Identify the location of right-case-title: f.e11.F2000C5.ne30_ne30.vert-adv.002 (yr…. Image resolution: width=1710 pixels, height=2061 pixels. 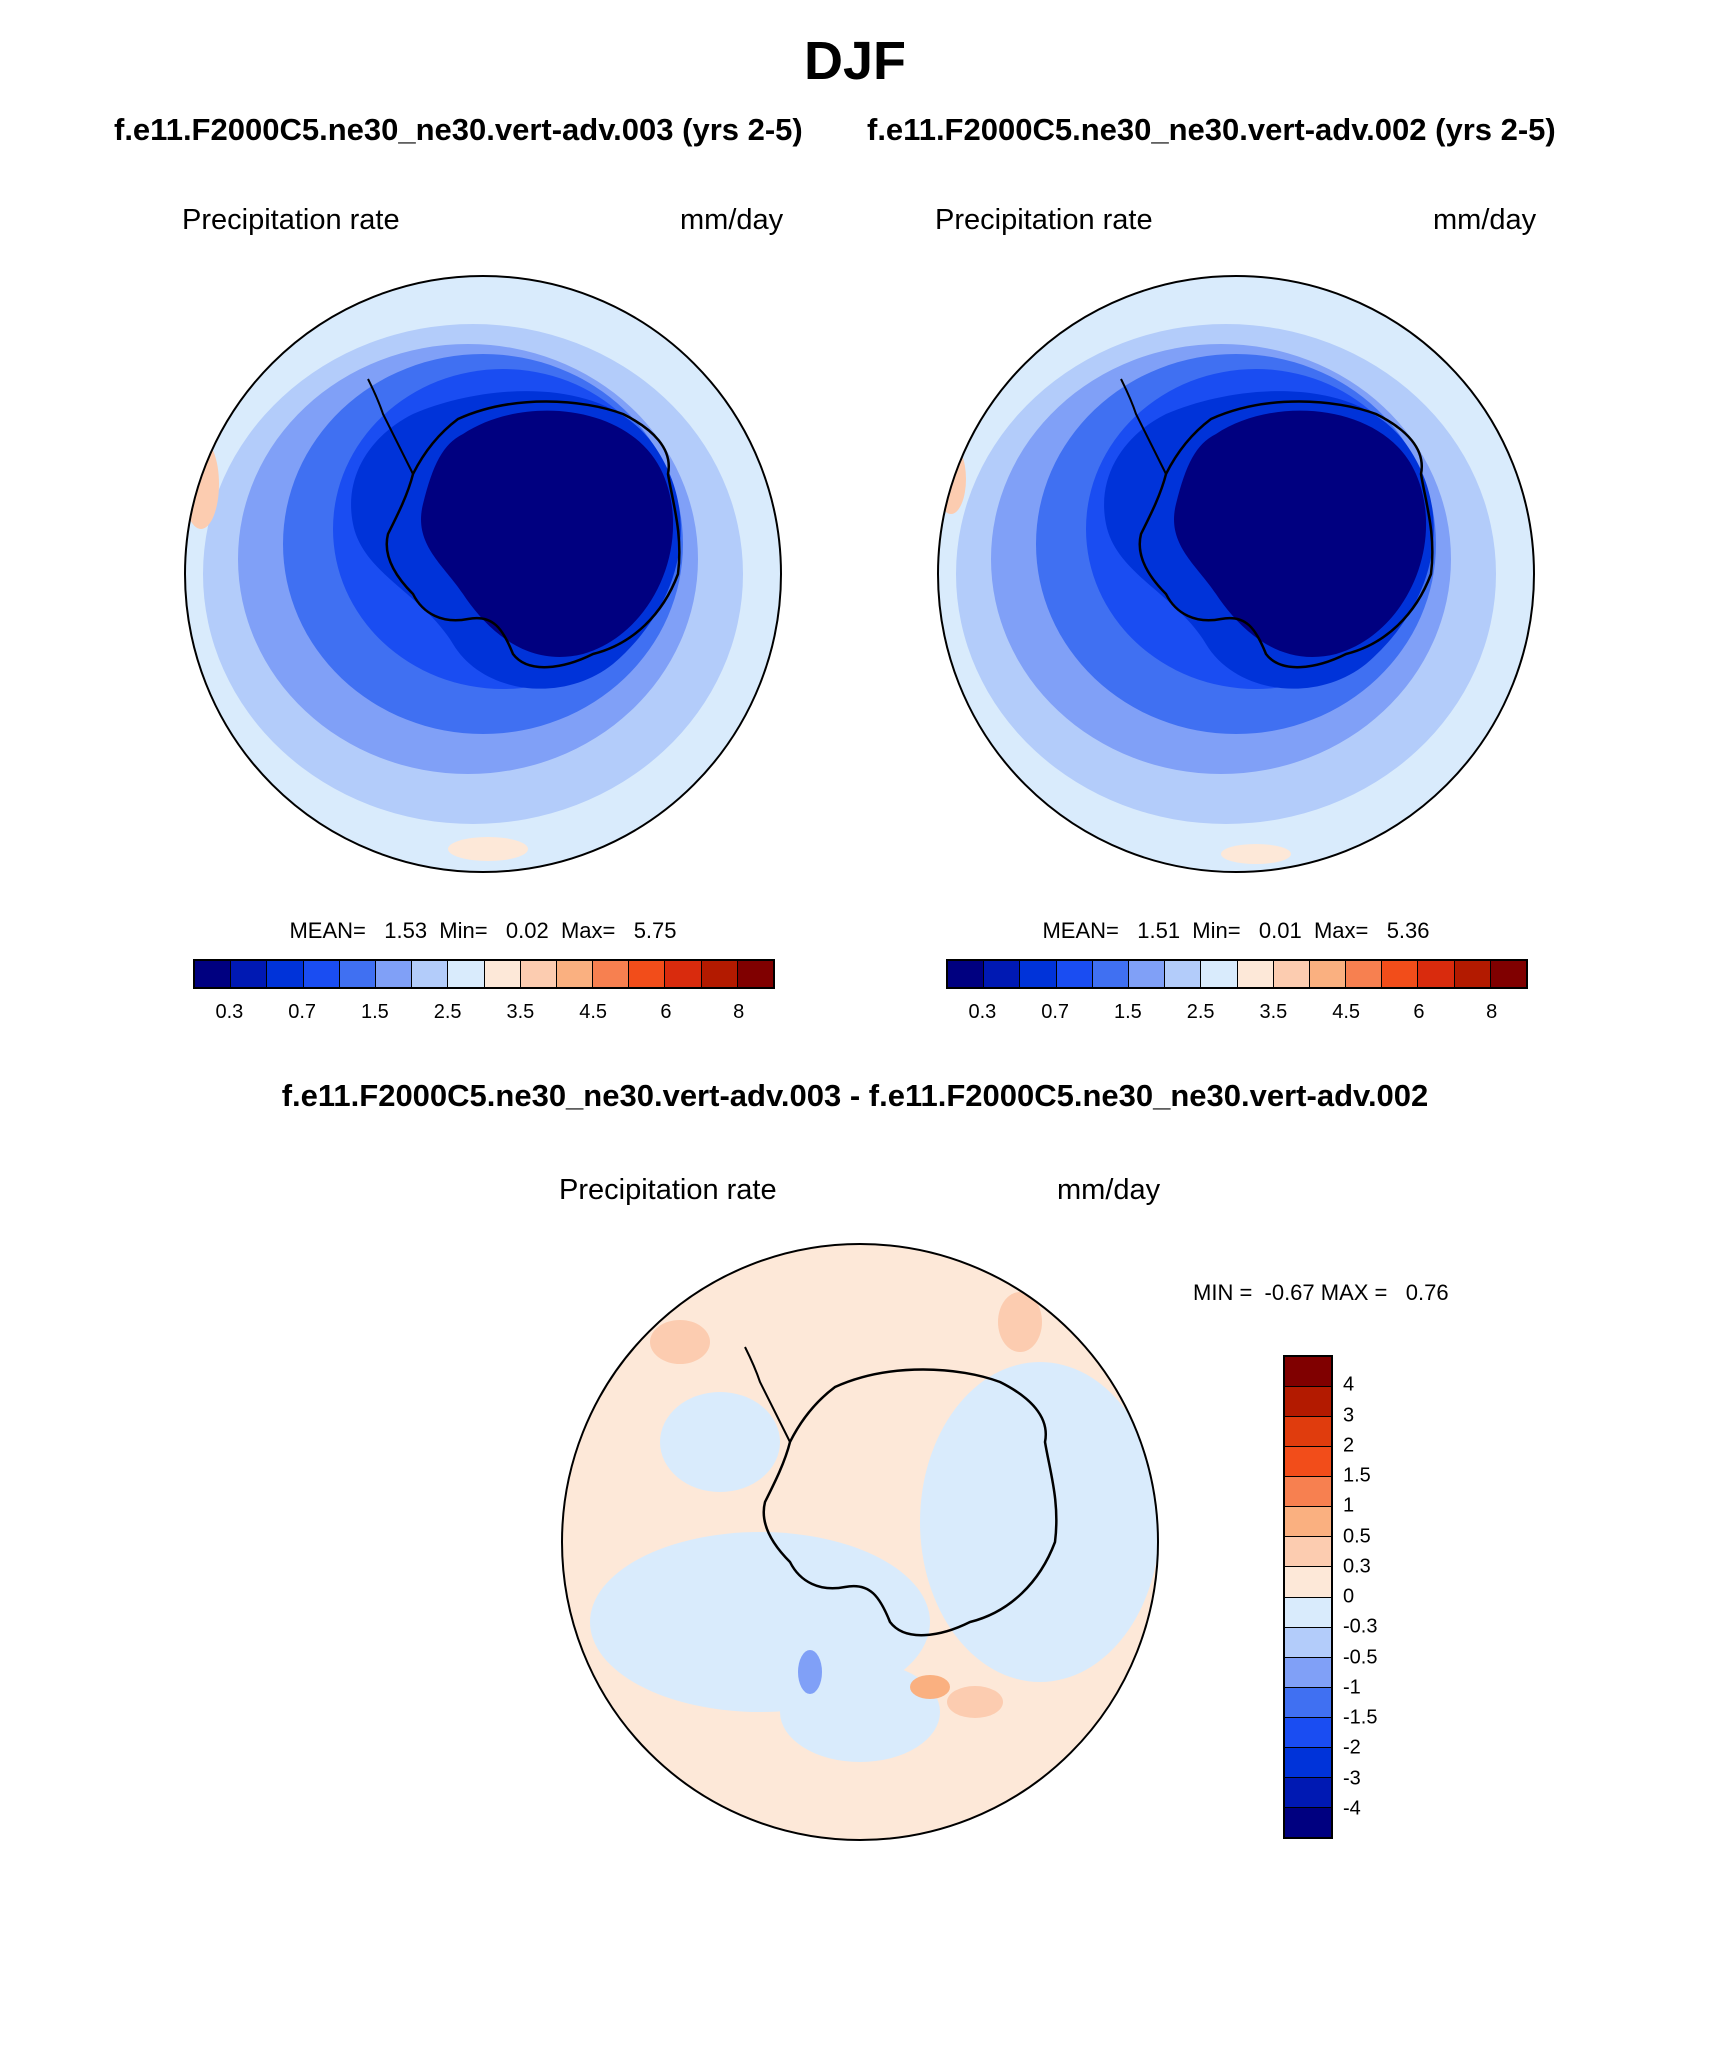
(1211, 129).